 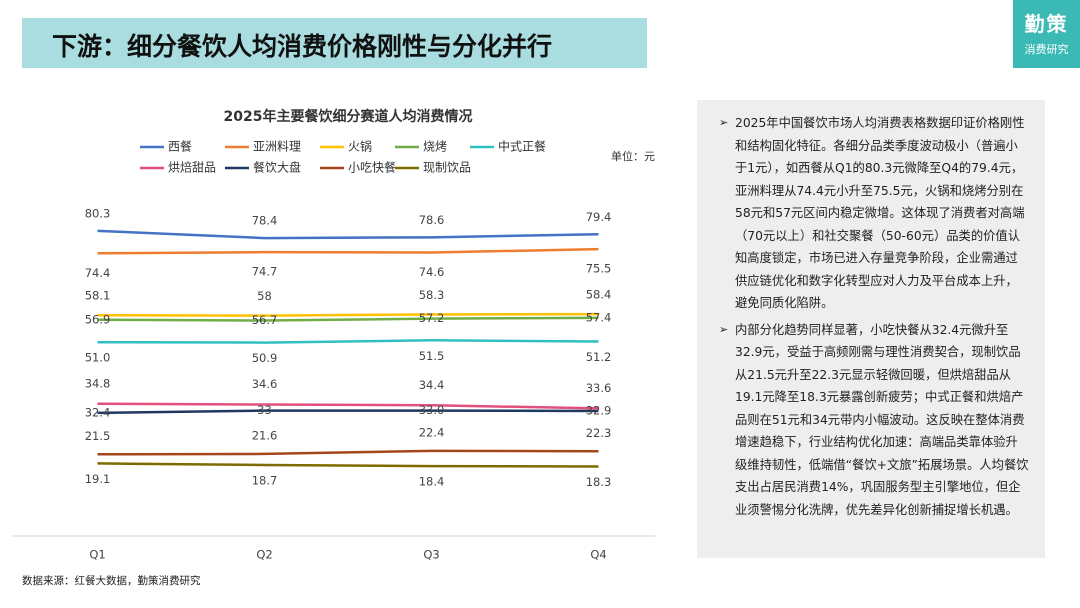 What do you see at coordinates (98, 412) in the screenshot?
I see `data-label: 32.4` at bounding box center [98, 412].